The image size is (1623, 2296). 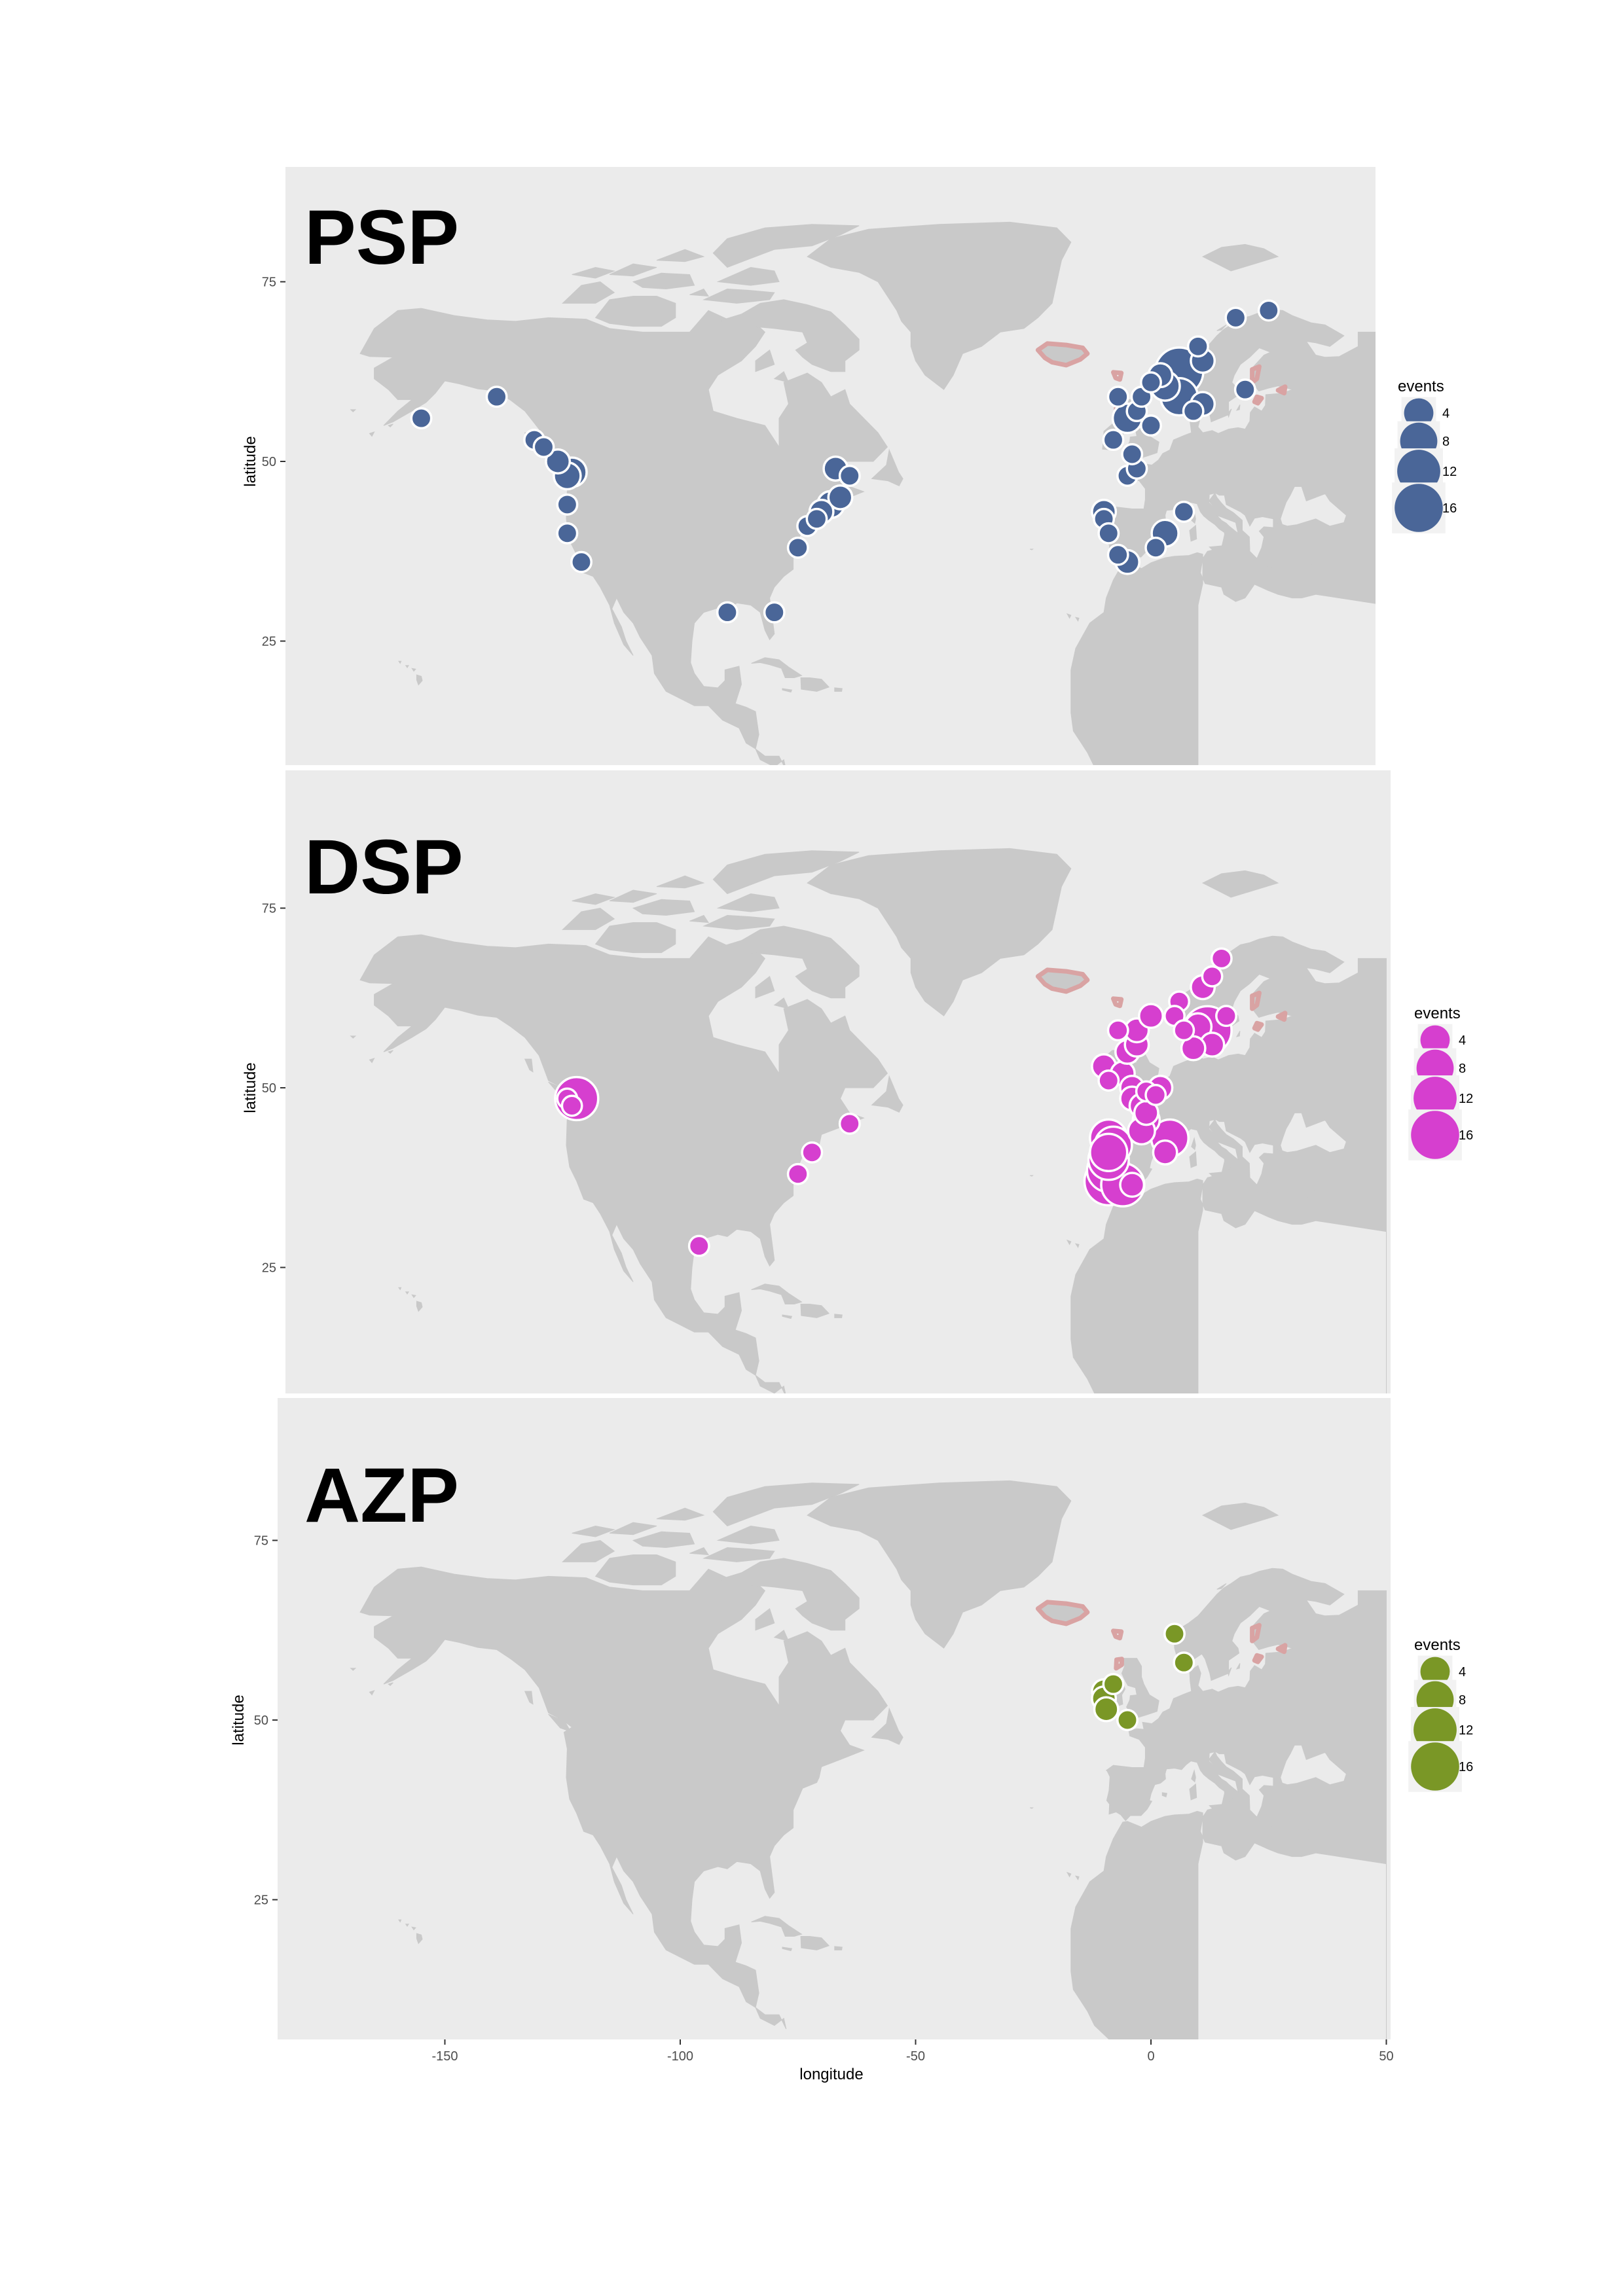 I want to click on legend-key-label: 4, so click(x=1462, y=1040).